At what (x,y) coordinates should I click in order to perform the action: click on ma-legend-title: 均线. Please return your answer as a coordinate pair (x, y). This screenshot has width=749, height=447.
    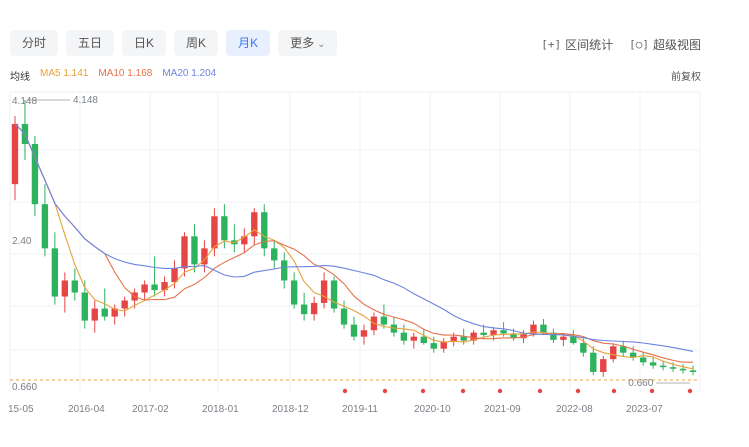
    Looking at the image, I should click on (20, 77).